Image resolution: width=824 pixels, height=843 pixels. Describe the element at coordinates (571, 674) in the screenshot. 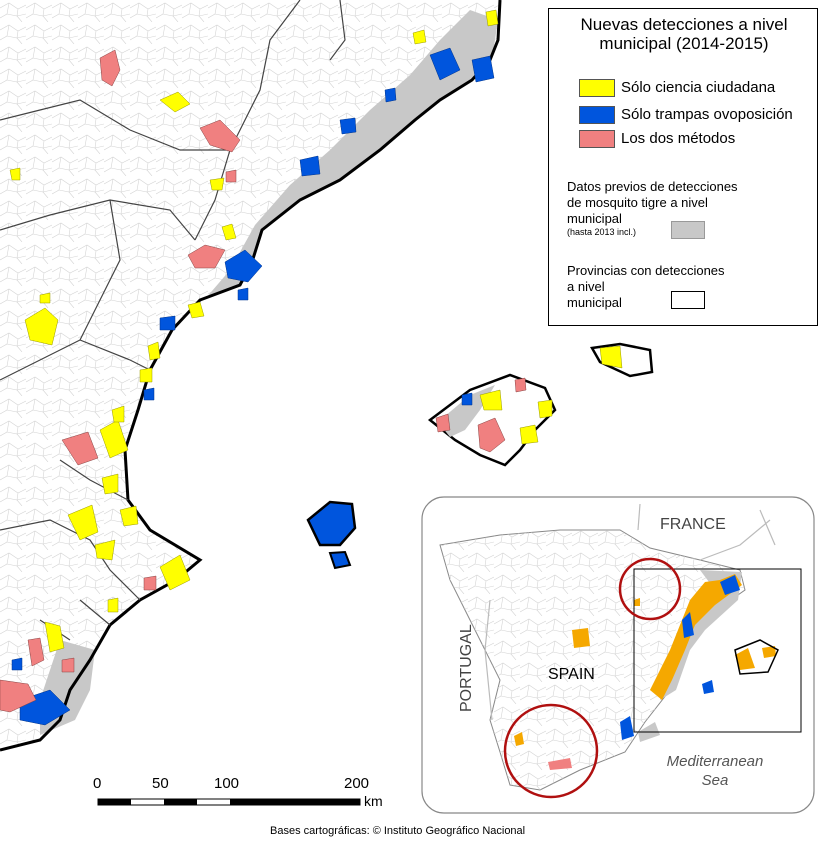

I see `label-spain: SPAIN` at that location.